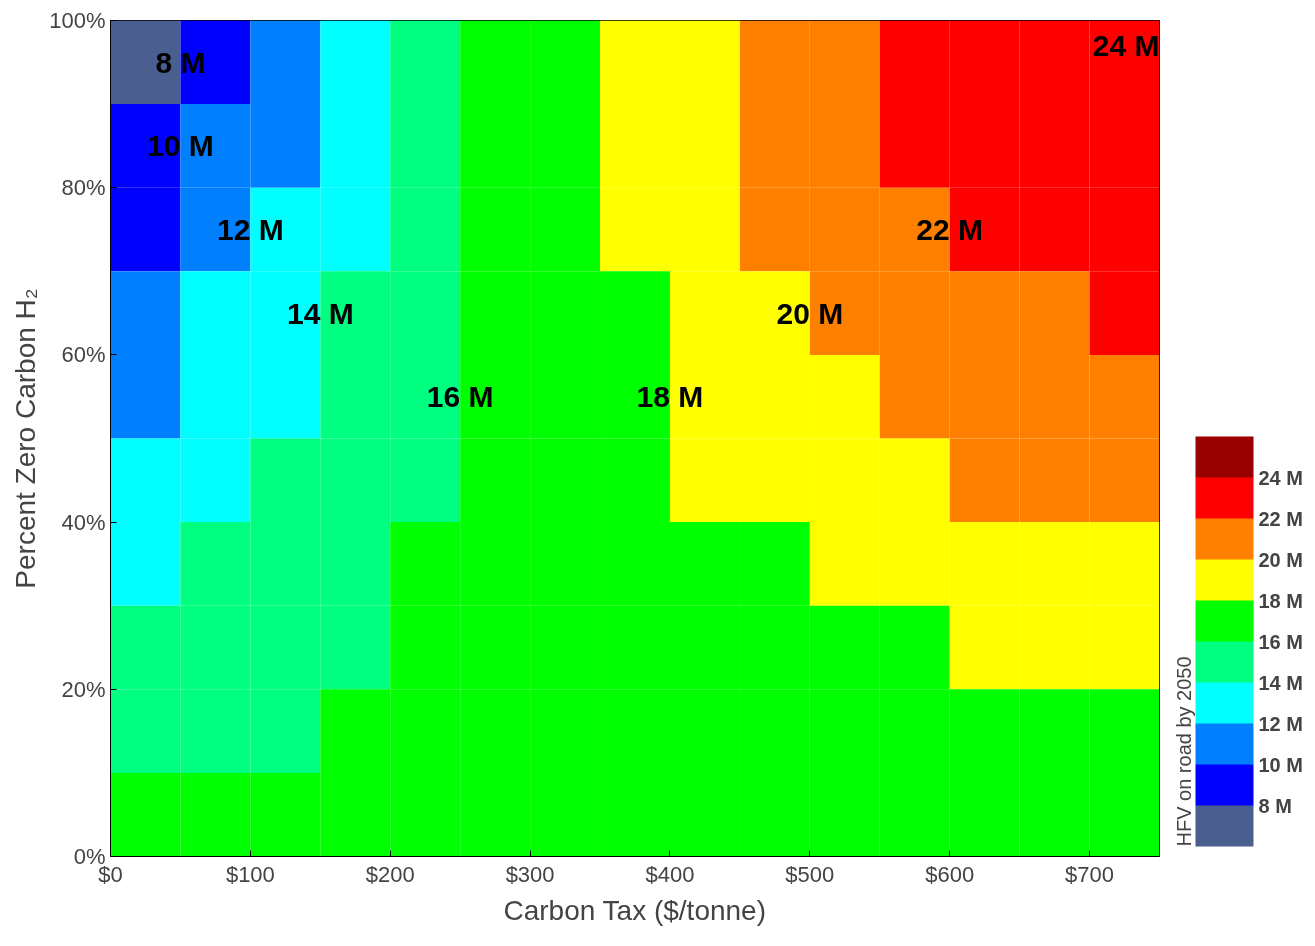  Describe the element at coordinates (635, 910) in the screenshot. I see `x-axis-title: Carbon Tax ($/tonne)` at that location.